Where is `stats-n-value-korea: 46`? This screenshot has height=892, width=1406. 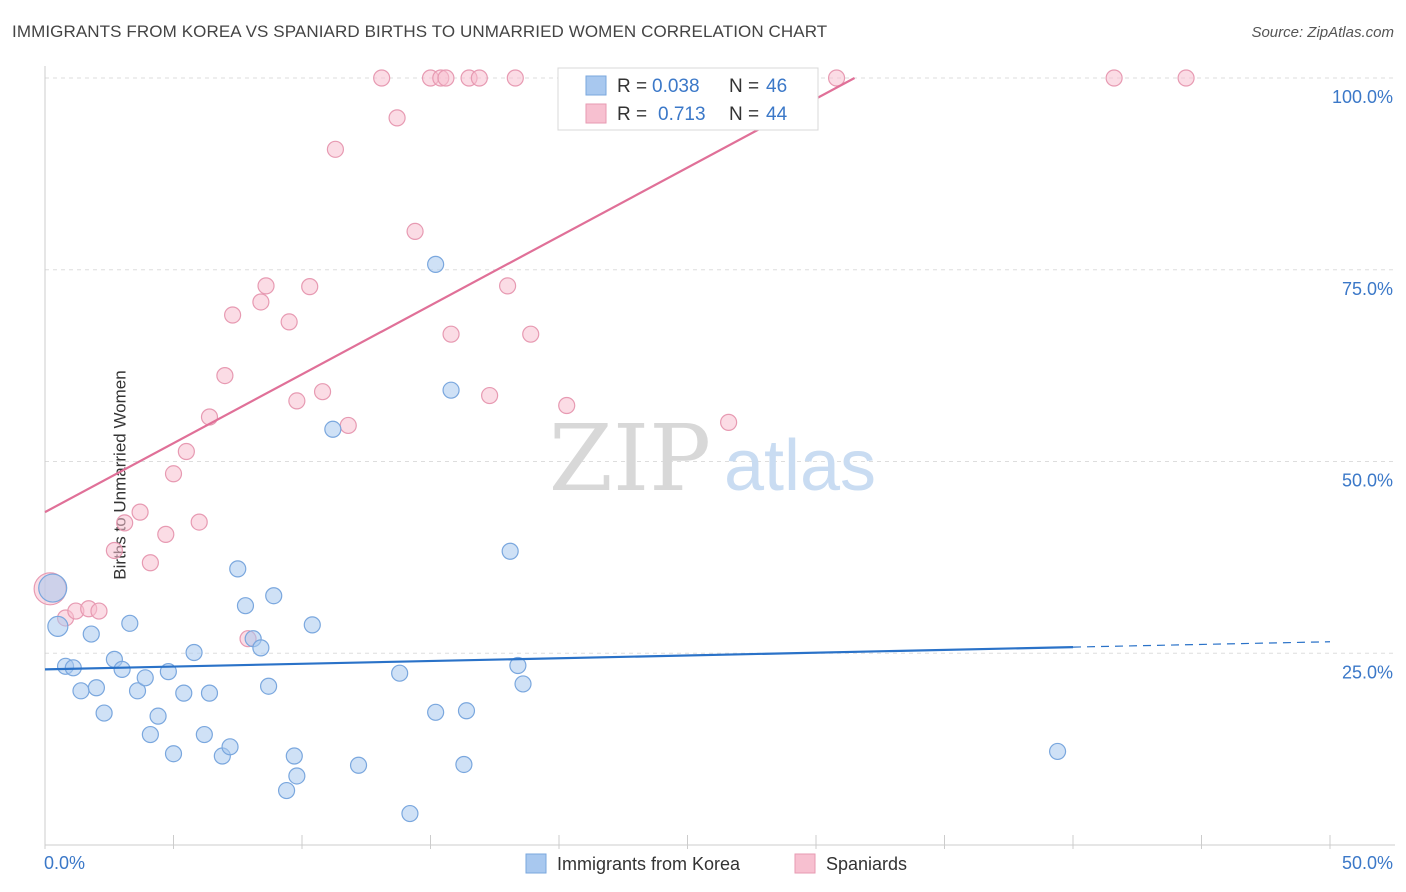
stats-n-value-korea: 46 is located at coordinates (776, 86).